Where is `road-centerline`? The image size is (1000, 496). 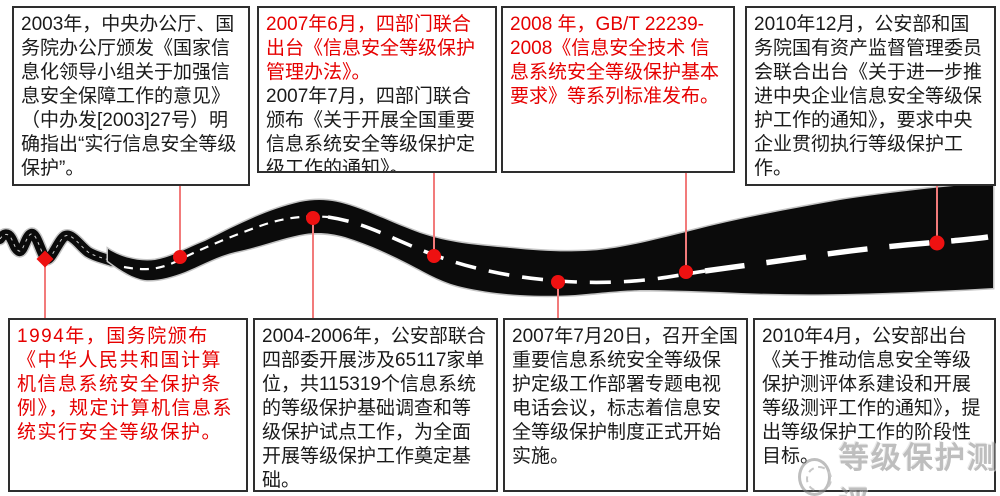 road-centerline is located at coordinates (556, 250).